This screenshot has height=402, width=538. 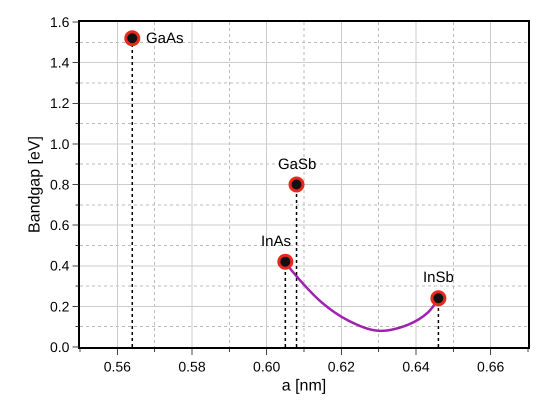 I want to click on annotation: InSb, so click(x=438, y=277).